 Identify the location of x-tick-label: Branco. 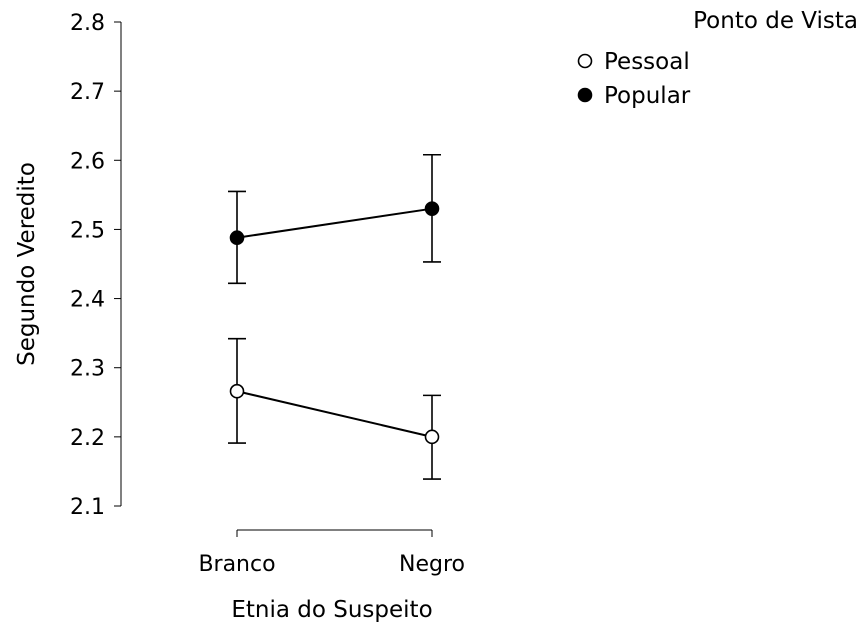
(236, 564).